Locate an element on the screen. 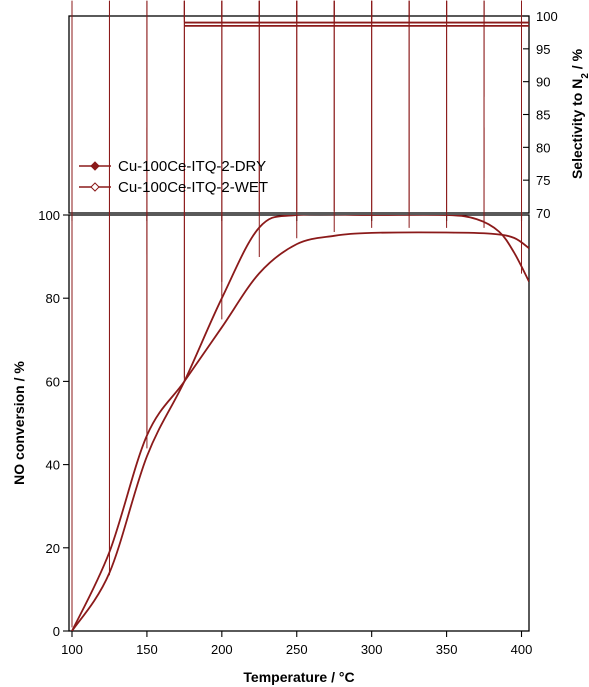  legend: Cu-100Ce-ITQ-2-DRY Cu-100Ce-ITQ-2-WET is located at coordinates (173, 177).